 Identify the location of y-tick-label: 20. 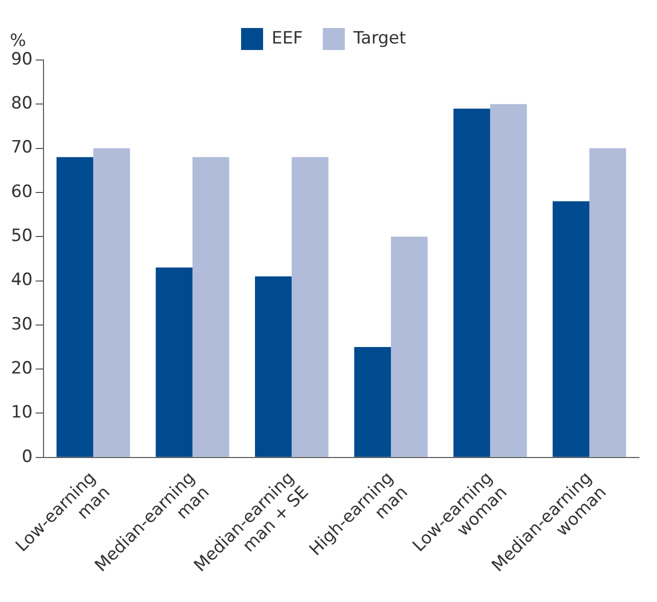
(21, 368).